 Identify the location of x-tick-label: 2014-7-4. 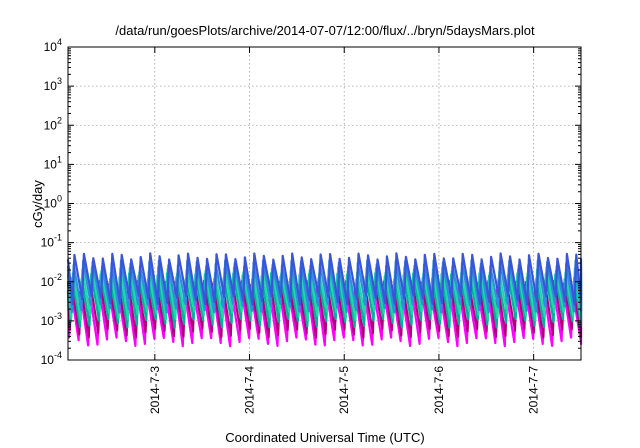
(250, 390).